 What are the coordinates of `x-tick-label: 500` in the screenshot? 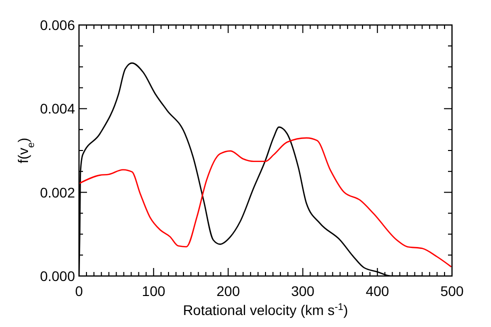 It's located at (452, 291).